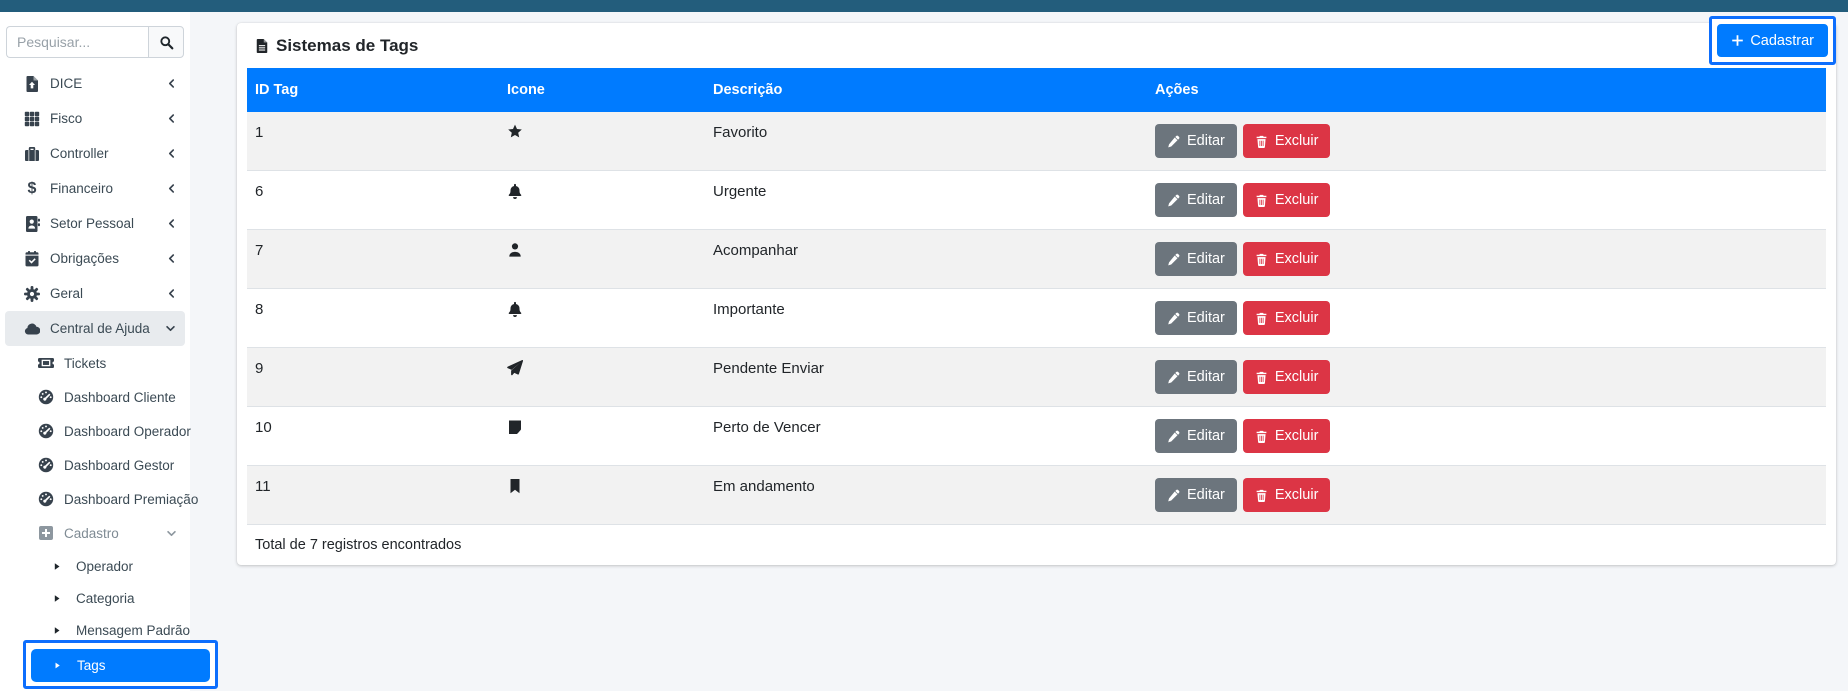 The image size is (1848, 691). I want to click on sidebar-item-label: Tags, so click(91, 665).